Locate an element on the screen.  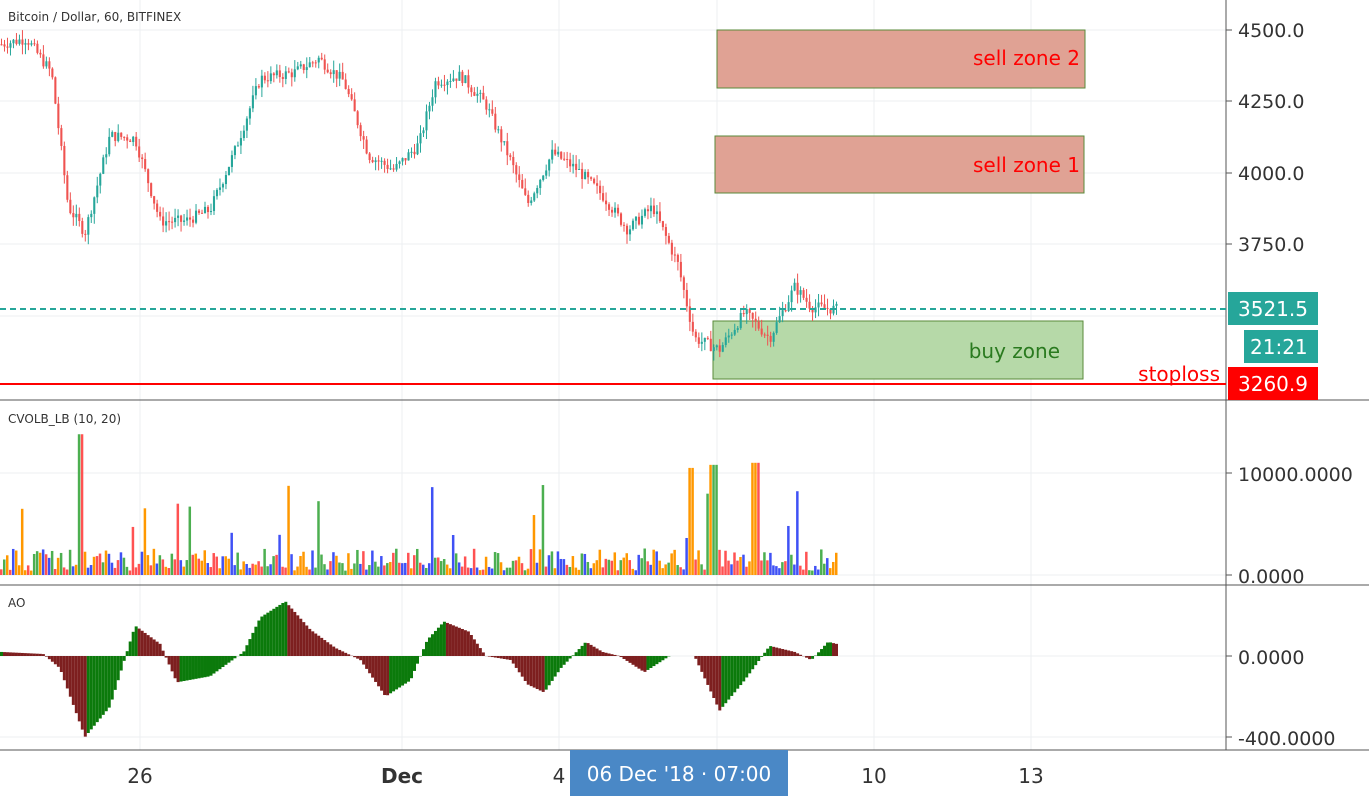
price-tick: 4500.0 is located at coordinates (1271, 31).